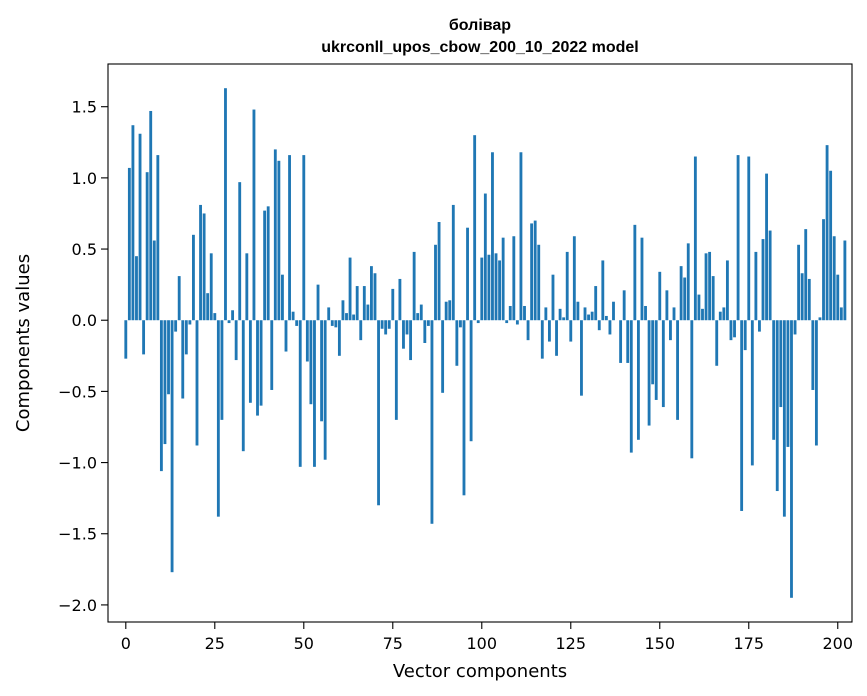 Image resolution: width=867 pixels, height=696 pixels. Describe the element at coordinates (77, 463) in the screenshot. I see `y-tick-label-2: −1.0` at that location.